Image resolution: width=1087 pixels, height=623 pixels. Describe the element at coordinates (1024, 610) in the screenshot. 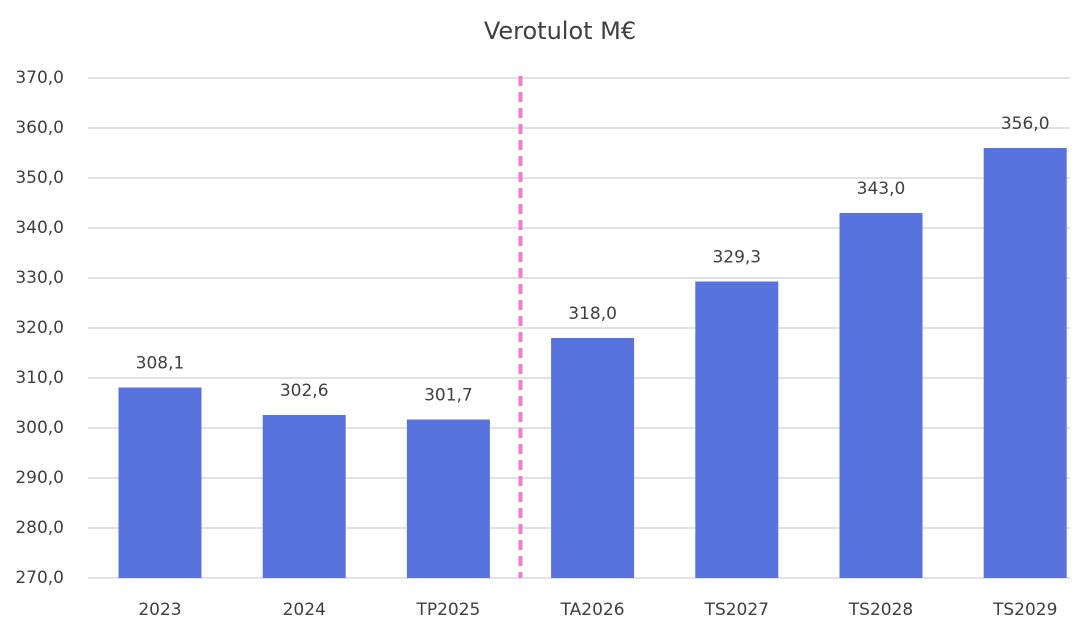

I see `x-tick-label: TS2029` at that location.